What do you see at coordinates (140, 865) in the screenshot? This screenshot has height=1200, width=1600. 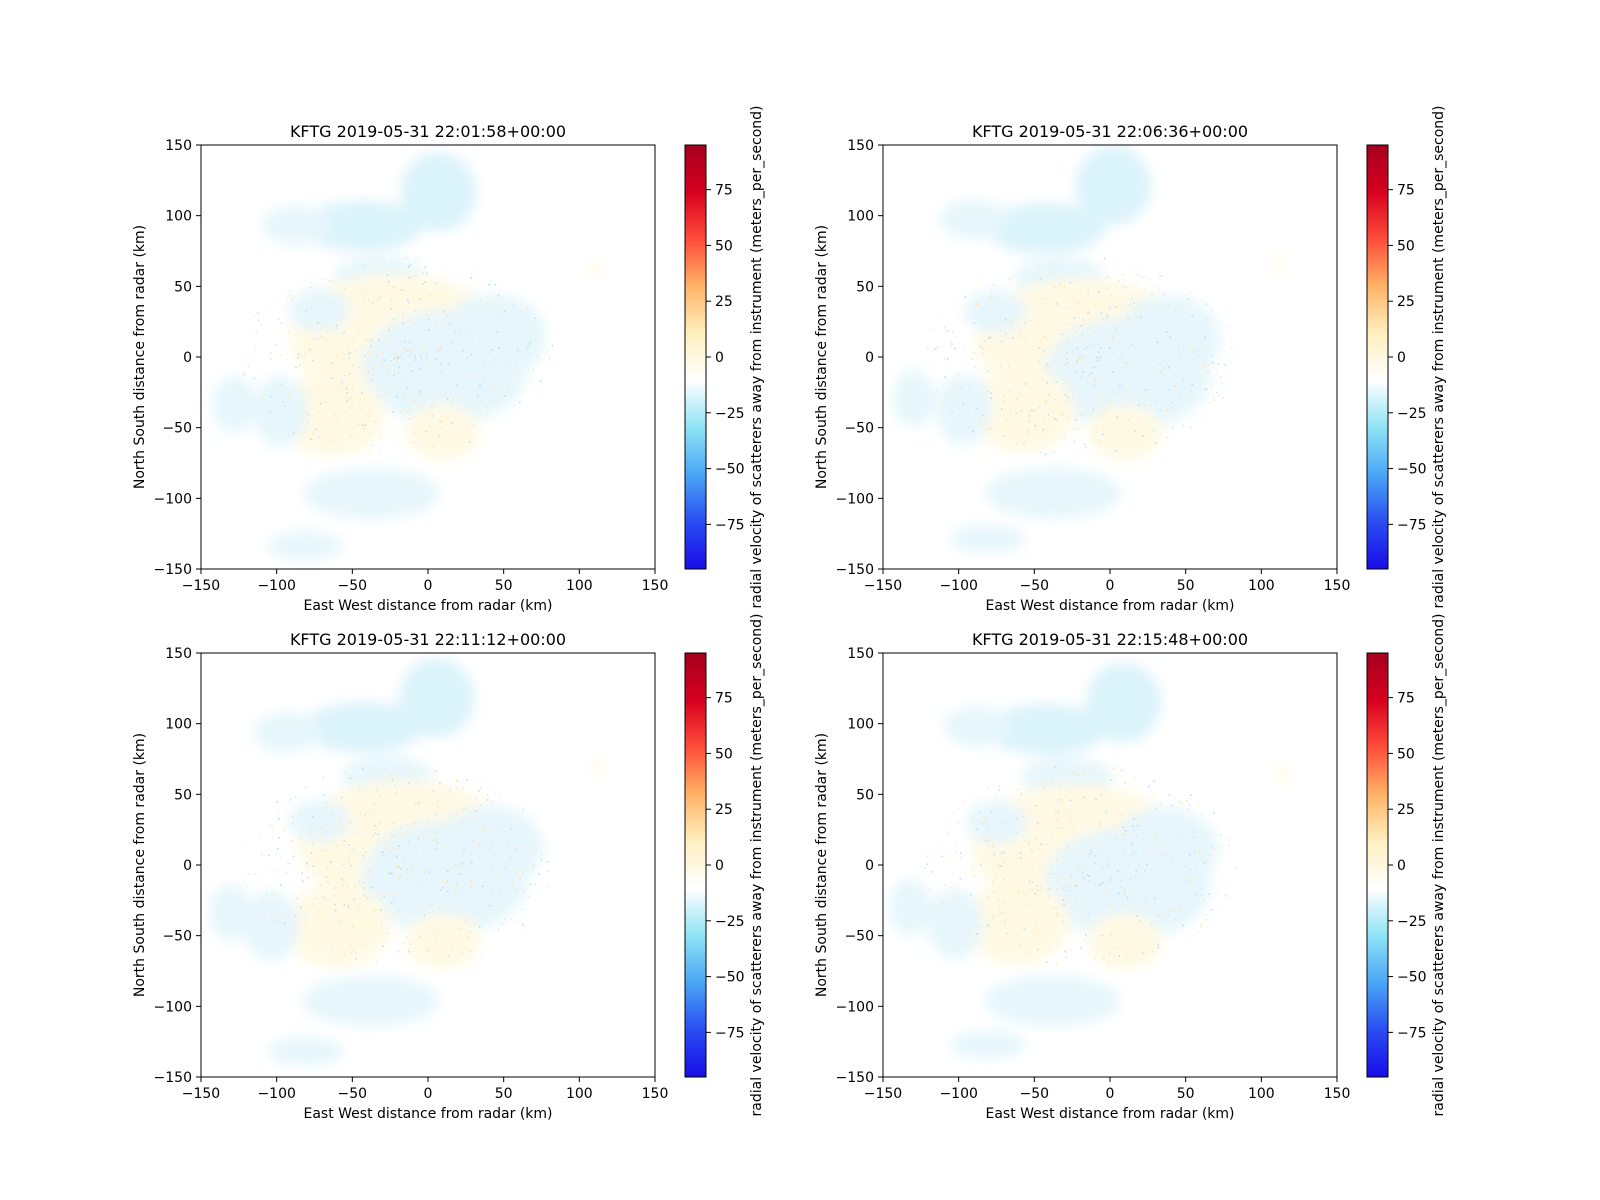 I see `y-axis-label: North South distance from radar (km)` at bounding box center [140, 865].